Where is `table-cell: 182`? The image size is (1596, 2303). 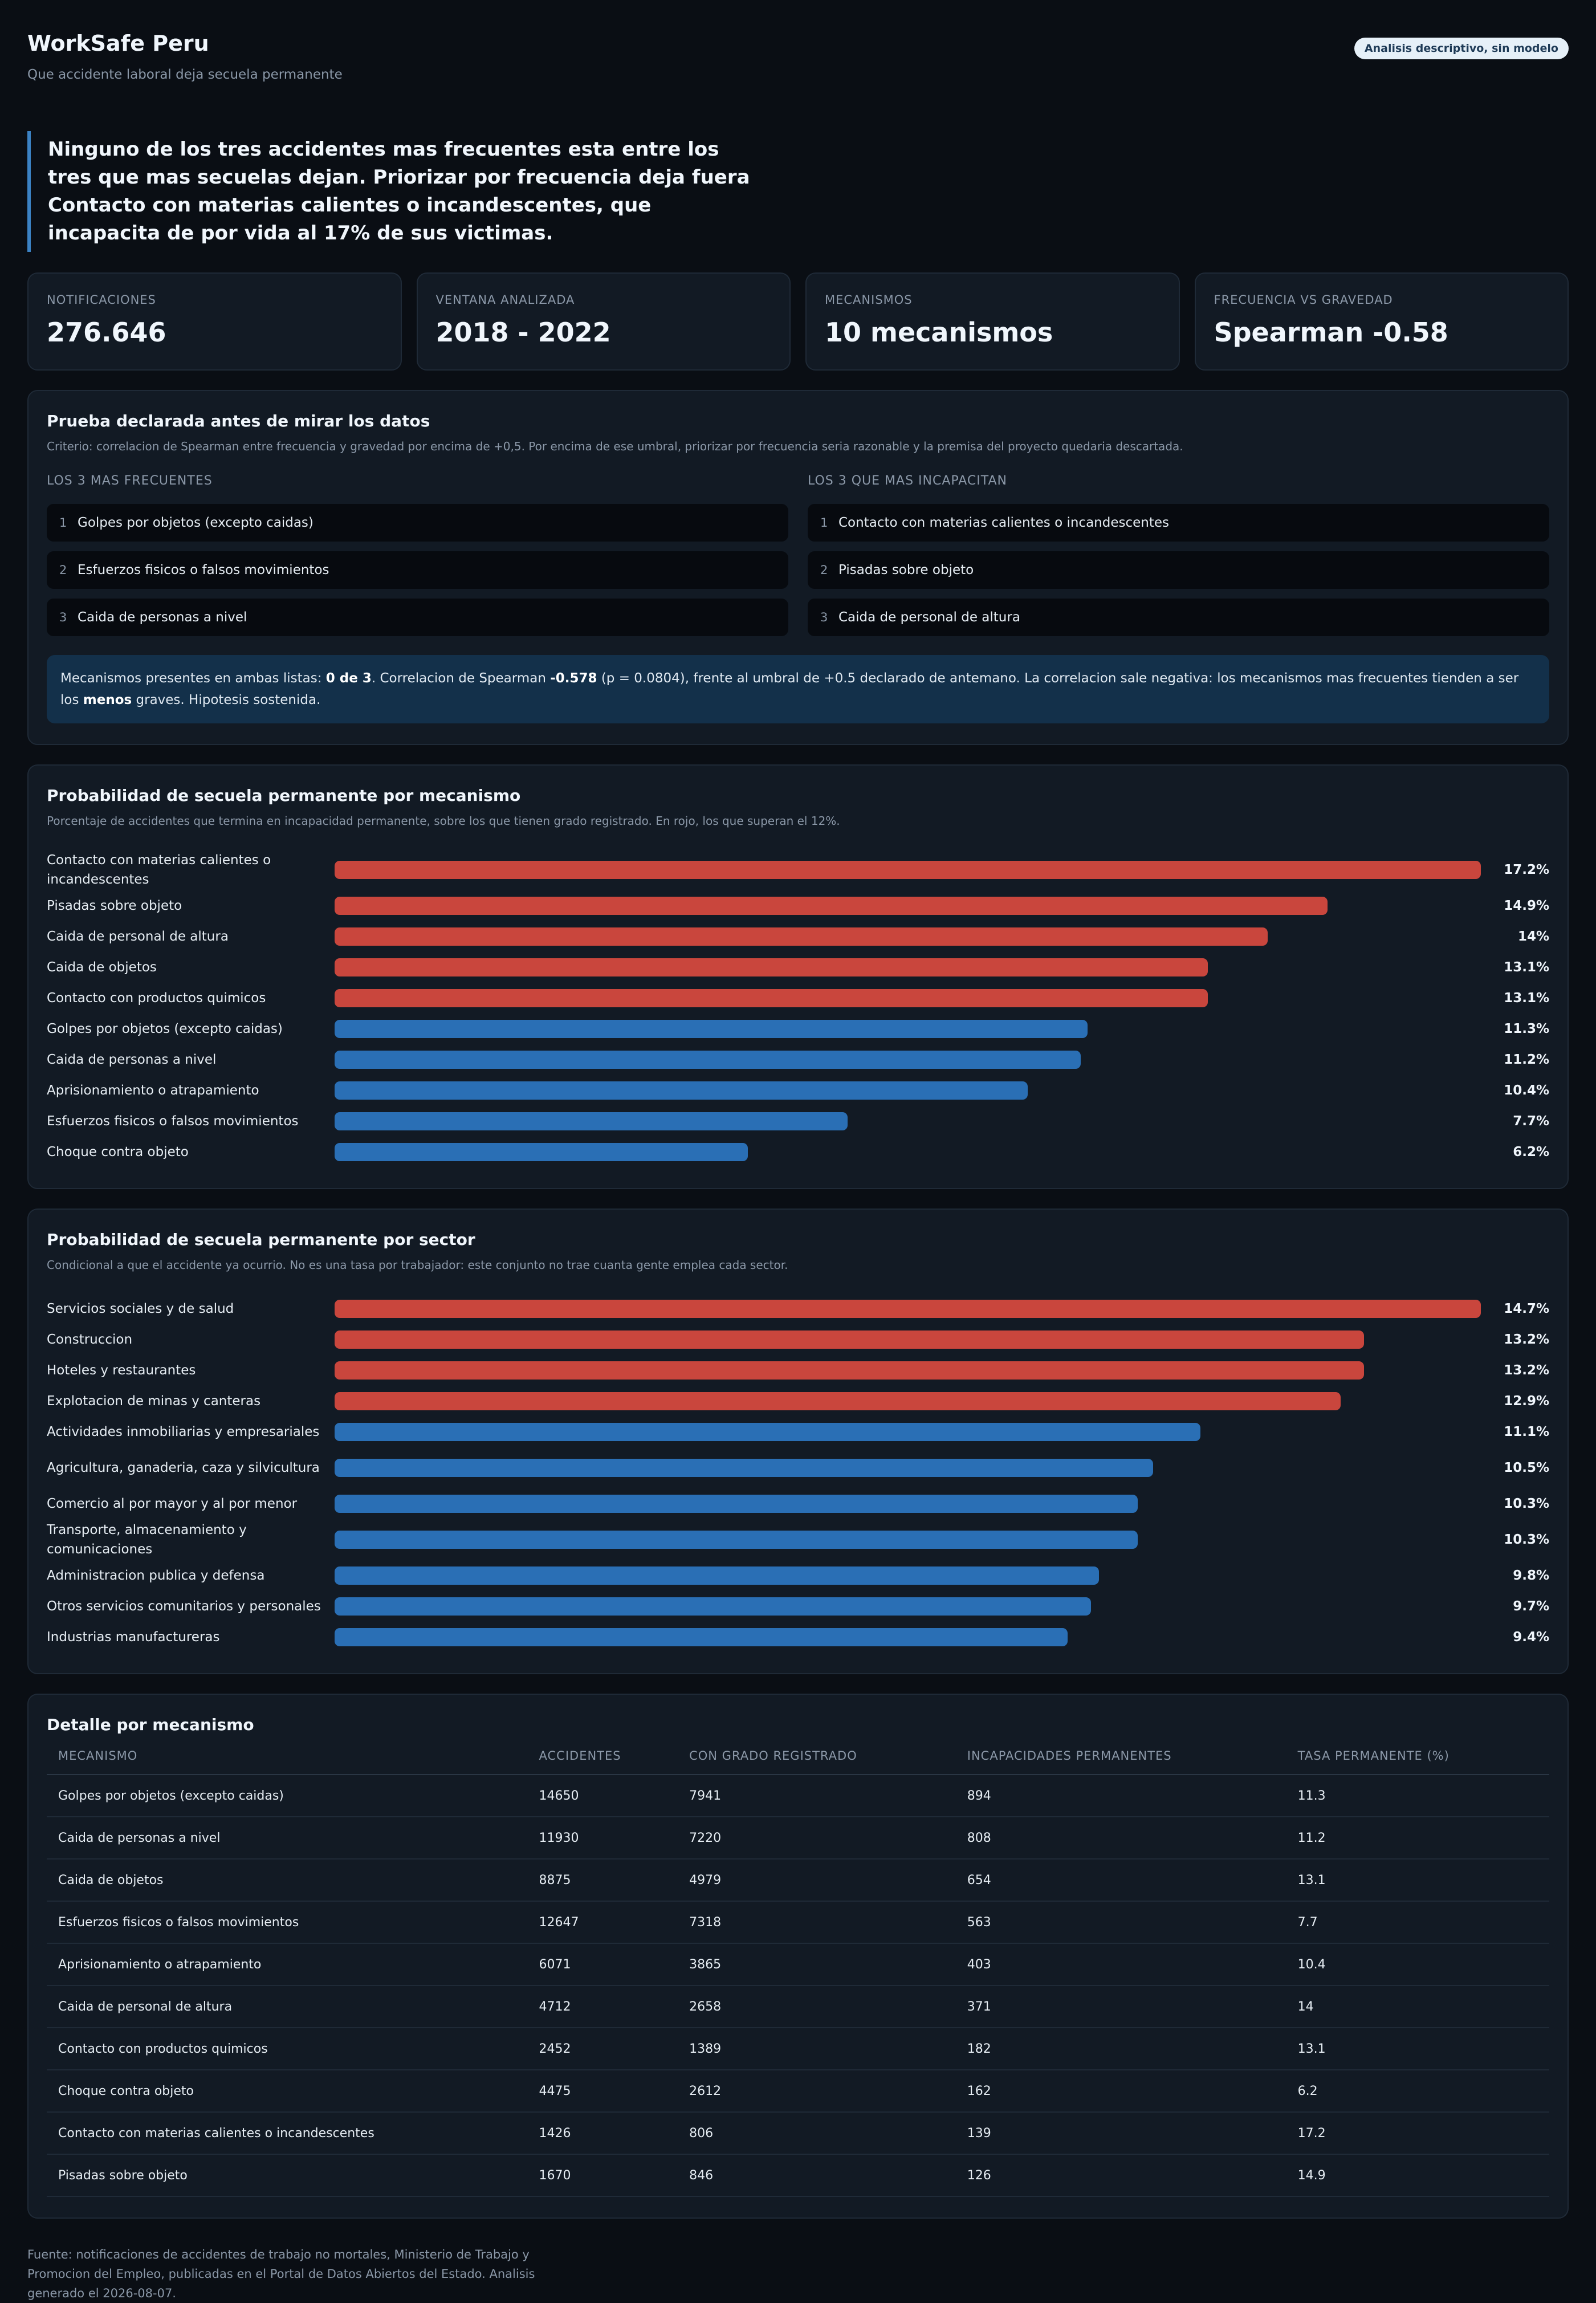 table-cell: 182 is located at coordinates (1120, 2049).